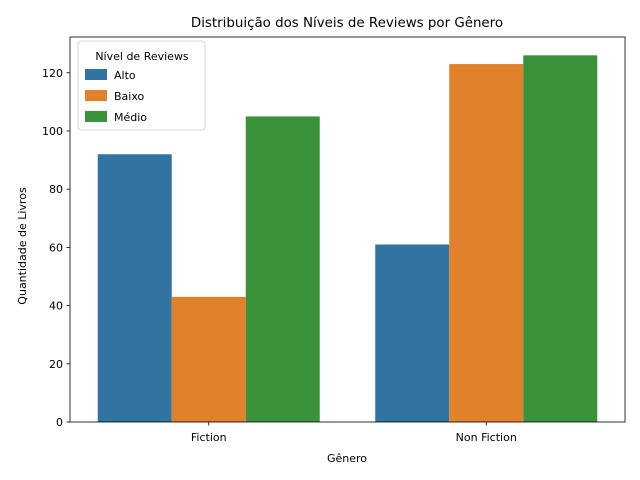  What do you see at coordinates (130, 117) in the screenshot?
I see `legend-label: Médio` at bounding box center [130, 117].